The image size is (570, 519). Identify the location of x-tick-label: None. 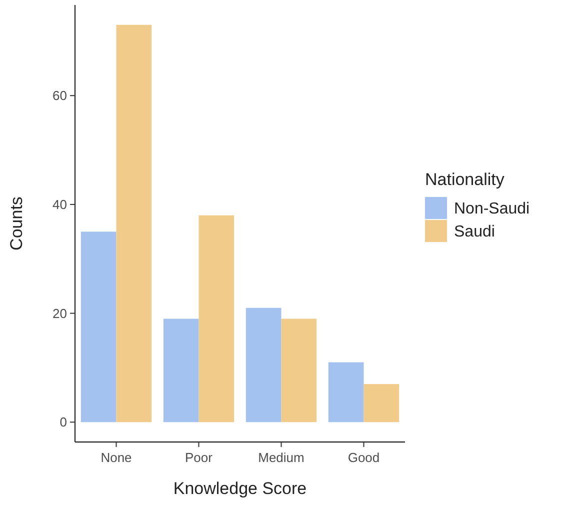
(116, 457).